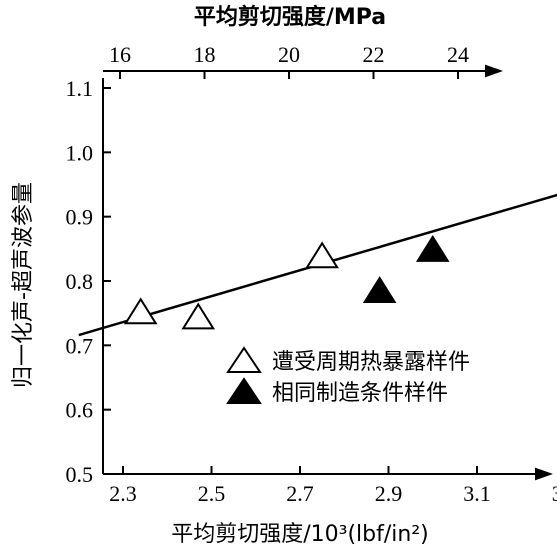 The width and height of the screenshot is (557, 556). What do you see at coordinates (205, 54) in the screenshot?
I see `top-tick-label: 18` at bounding box center [205, 54].